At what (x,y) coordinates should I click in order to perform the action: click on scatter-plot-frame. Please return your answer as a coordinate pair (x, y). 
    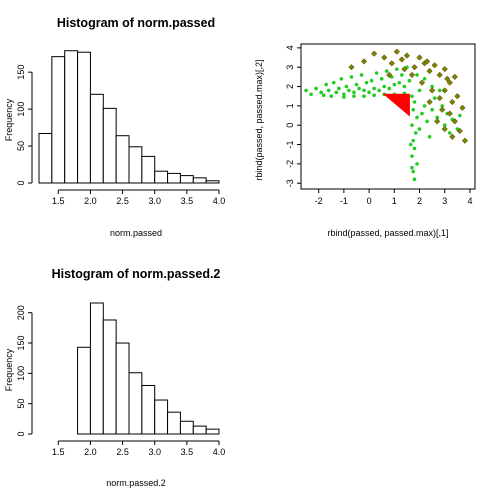
    Looking at the image, I should click on (388, 116).